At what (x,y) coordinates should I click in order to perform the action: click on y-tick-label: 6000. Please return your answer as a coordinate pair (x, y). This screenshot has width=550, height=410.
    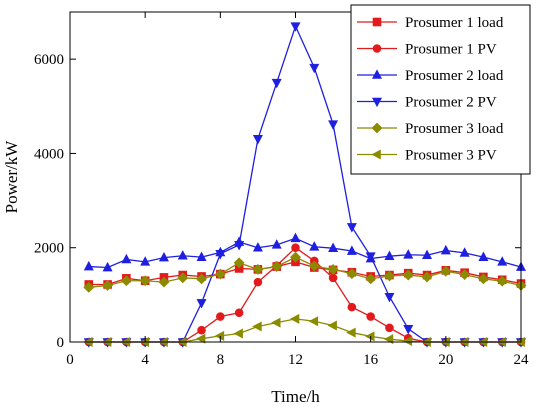
    Looking at the image, I should click on (49, 60).